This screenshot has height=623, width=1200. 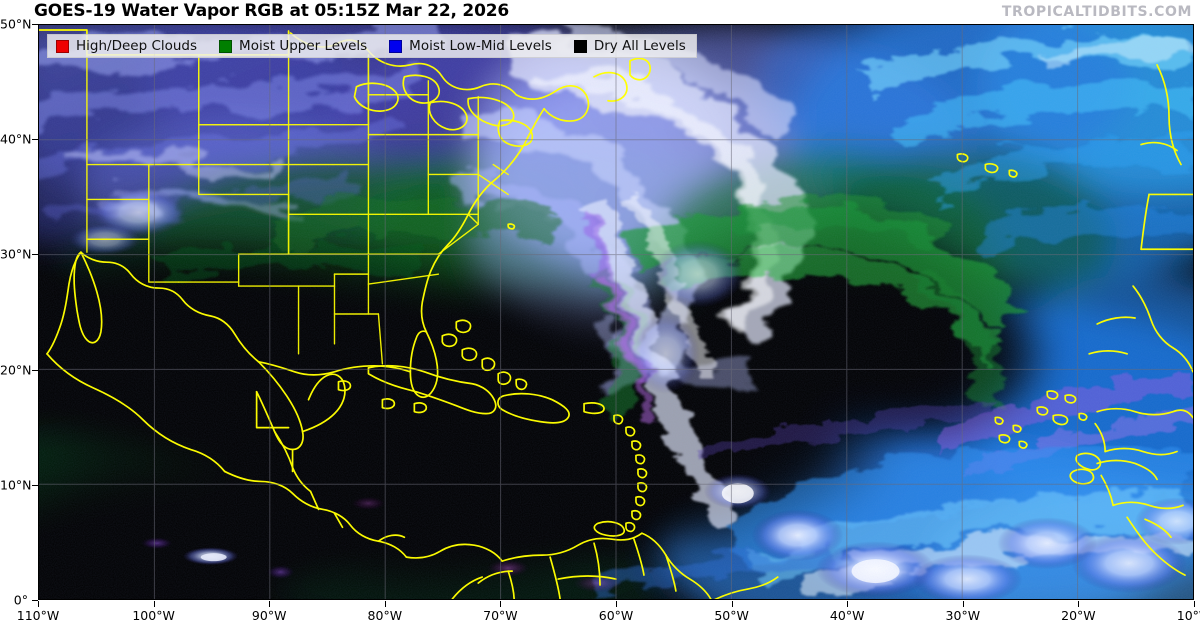 What do you see at coordinates (16, 370) in the screenshot?
I see `latitude-tick-label: 20°N` at bounding box center [16, 370].